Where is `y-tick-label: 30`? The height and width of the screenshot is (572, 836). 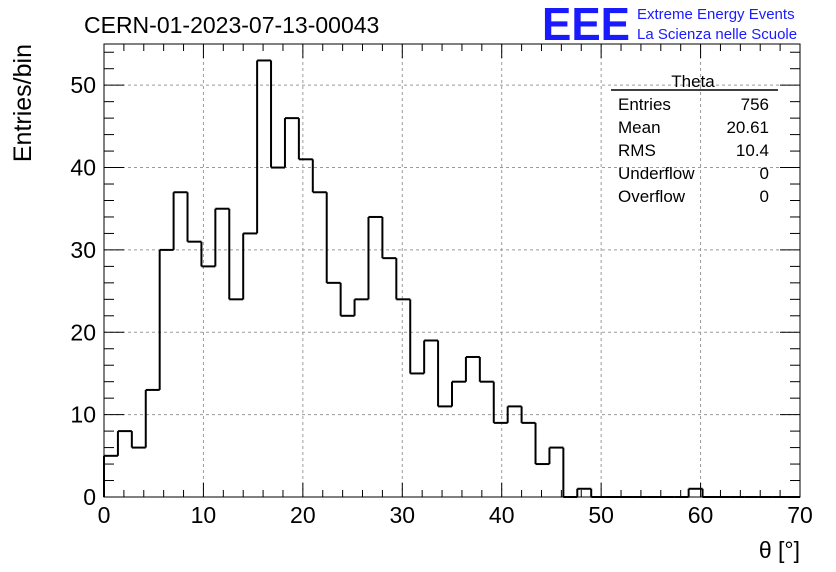
y-tick-label: 30 is located at coordinates (83, 250).